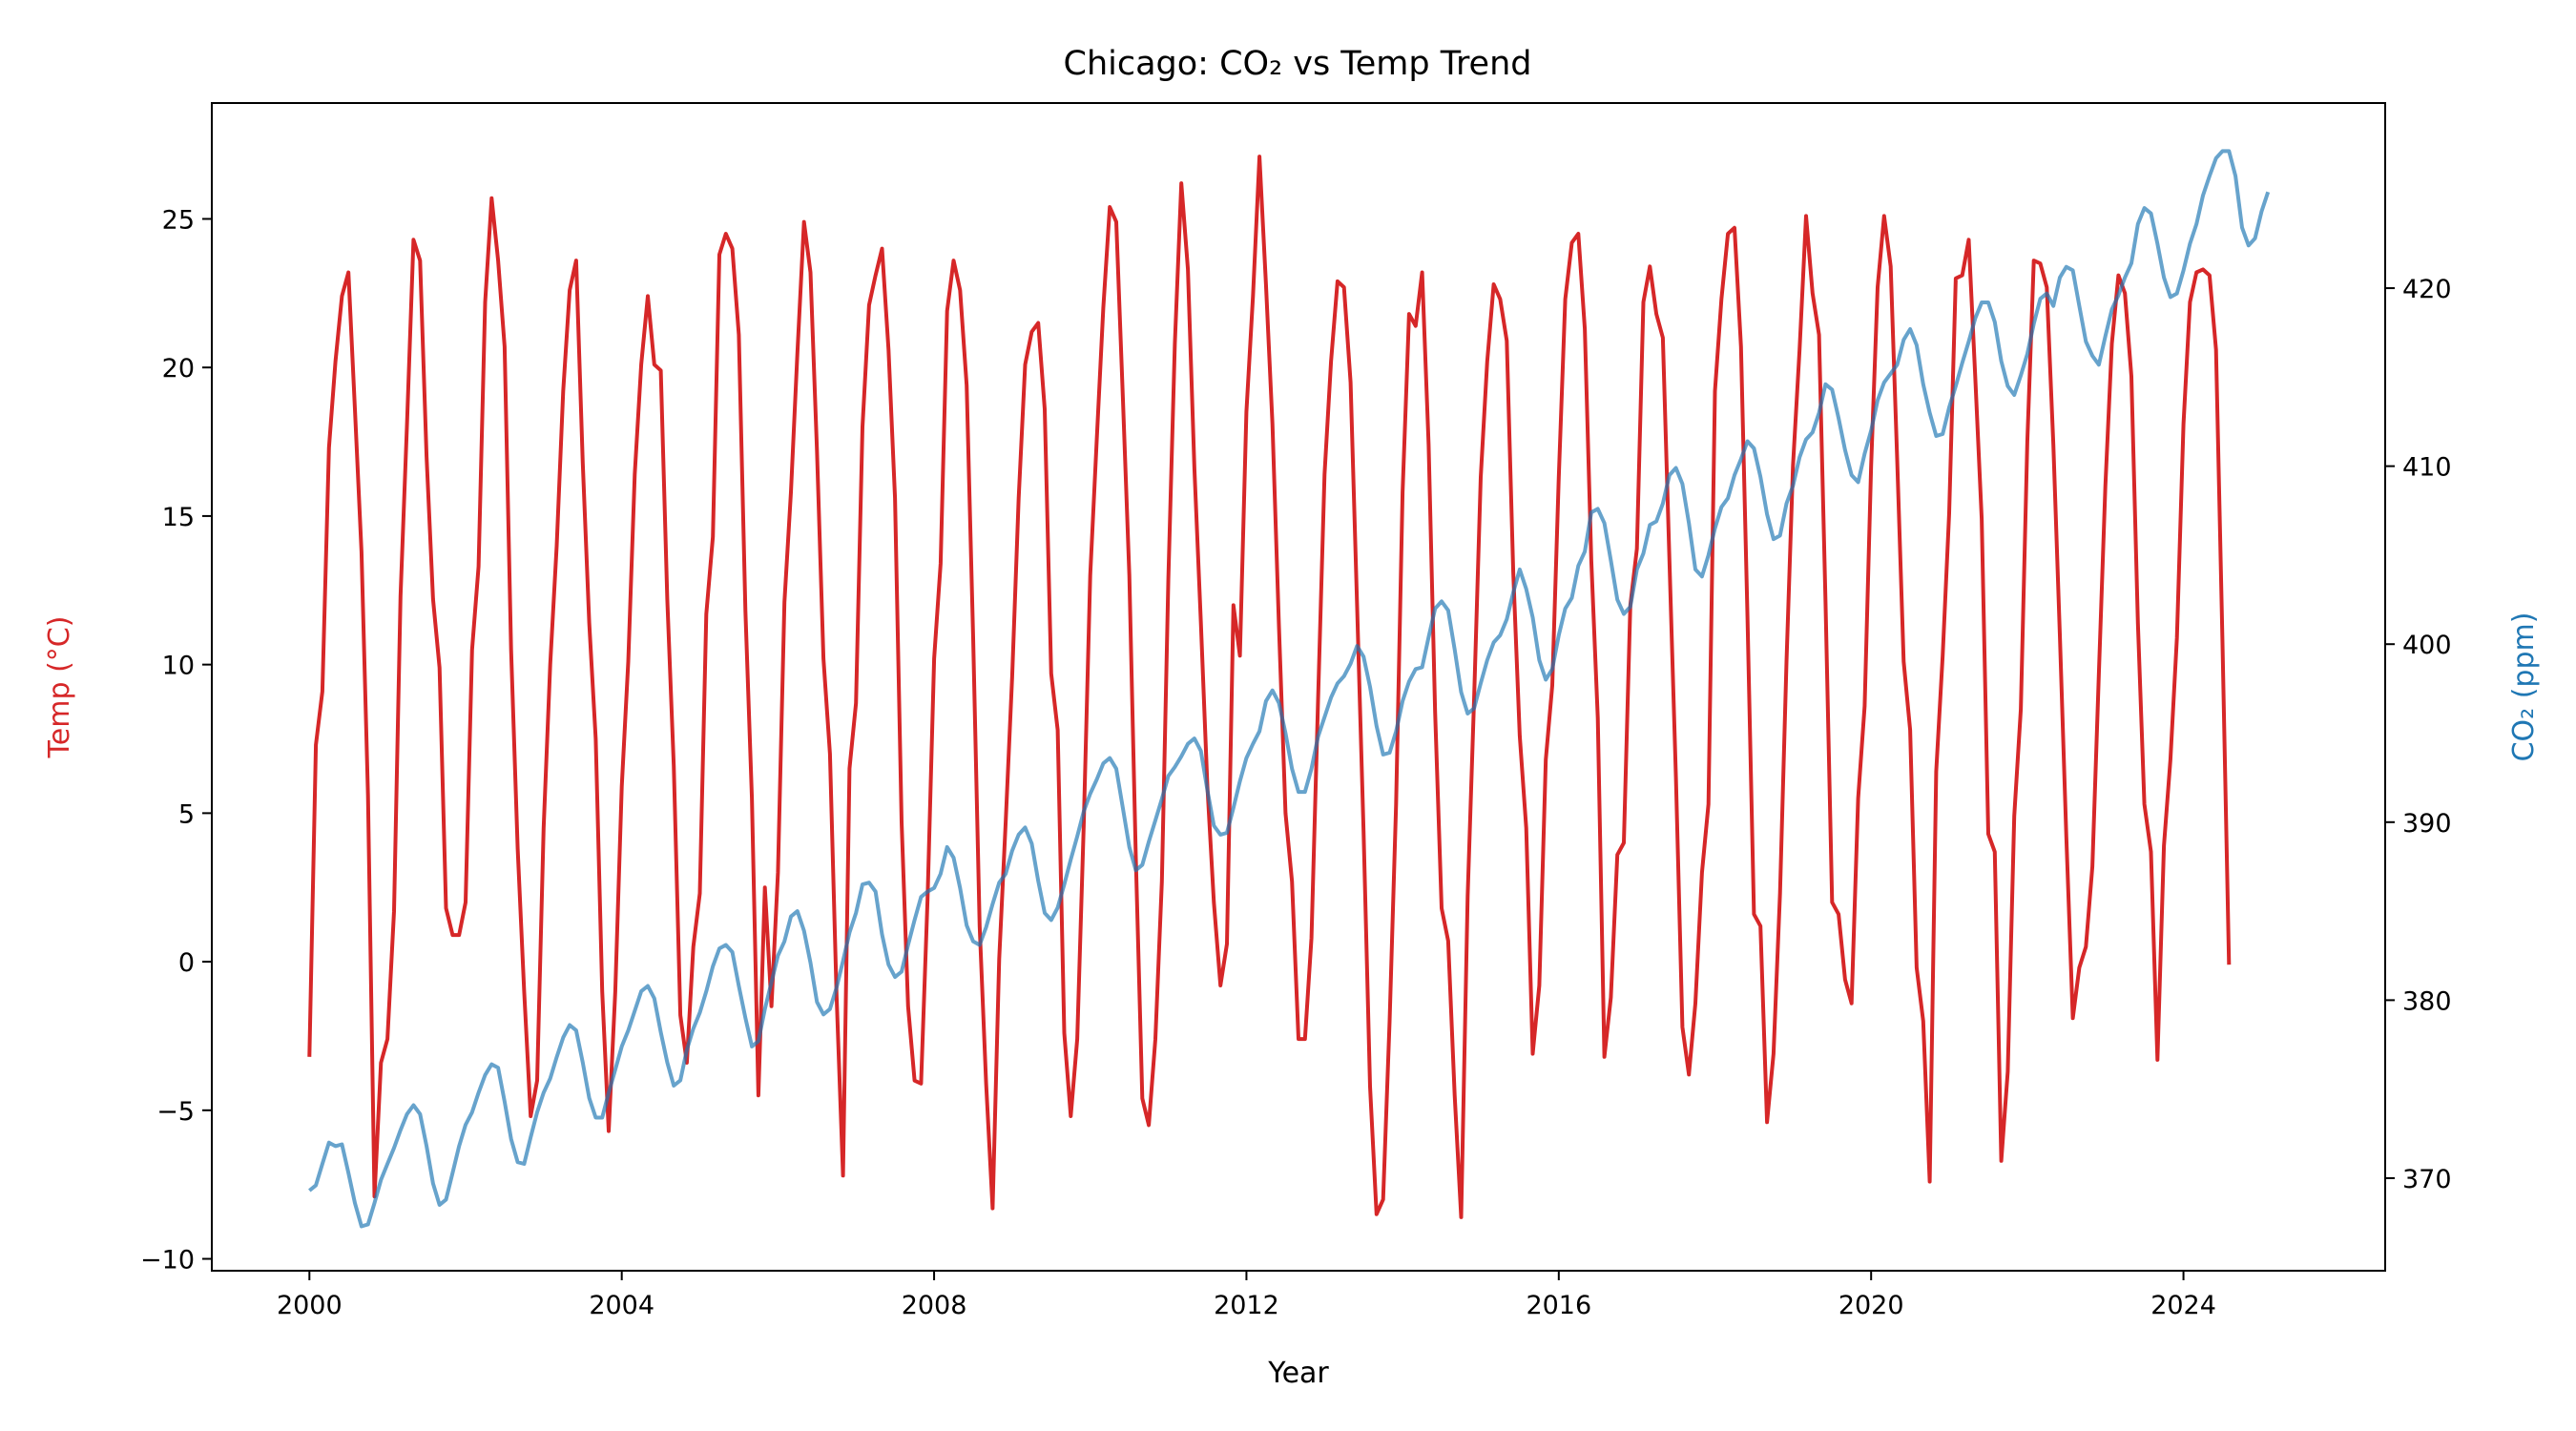 The width and height of the screenshot is (2576, 1431). Describe the element at coordinates (178, 517) in the screenshot. I see `y-left-tick-label: 15` at that location.